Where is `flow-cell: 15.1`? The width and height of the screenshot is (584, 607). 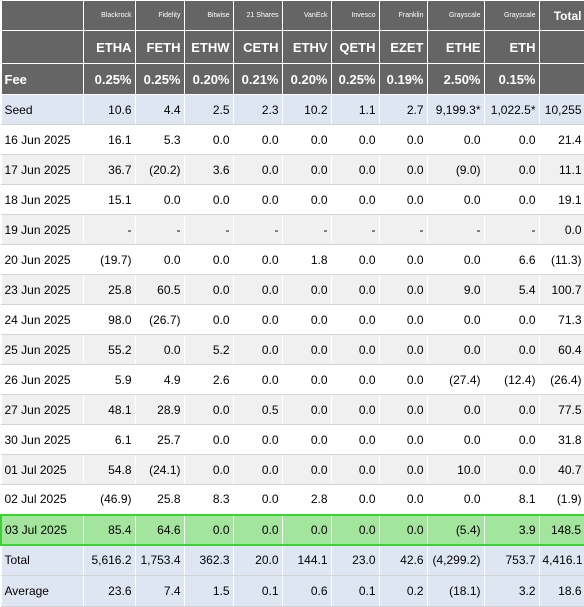
flow-cell: 15.1 is located at coordinates (109, 199).